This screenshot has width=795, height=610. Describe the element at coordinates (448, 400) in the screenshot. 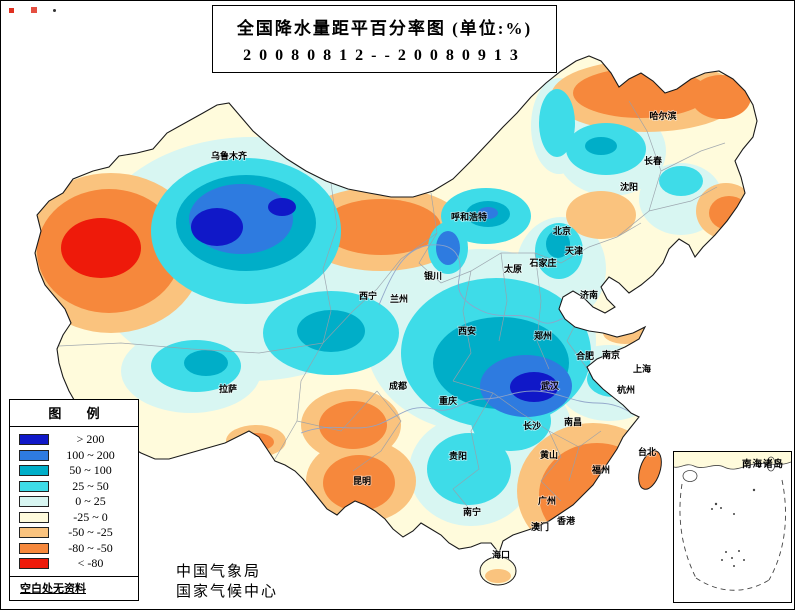

I see `city-label-重庆: 重庆` at that location.